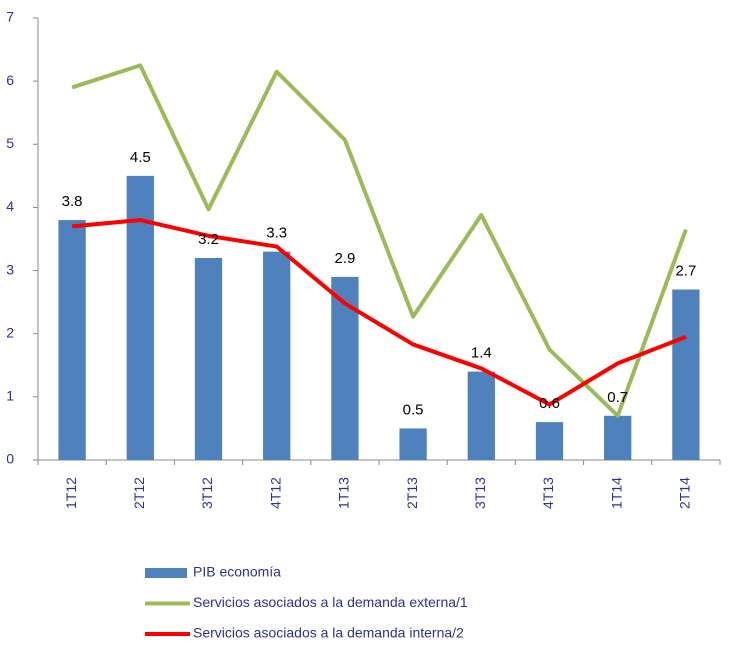 The image size is (729, 645). I want to click on x-tick-label: 1T13, so click(344, 493).